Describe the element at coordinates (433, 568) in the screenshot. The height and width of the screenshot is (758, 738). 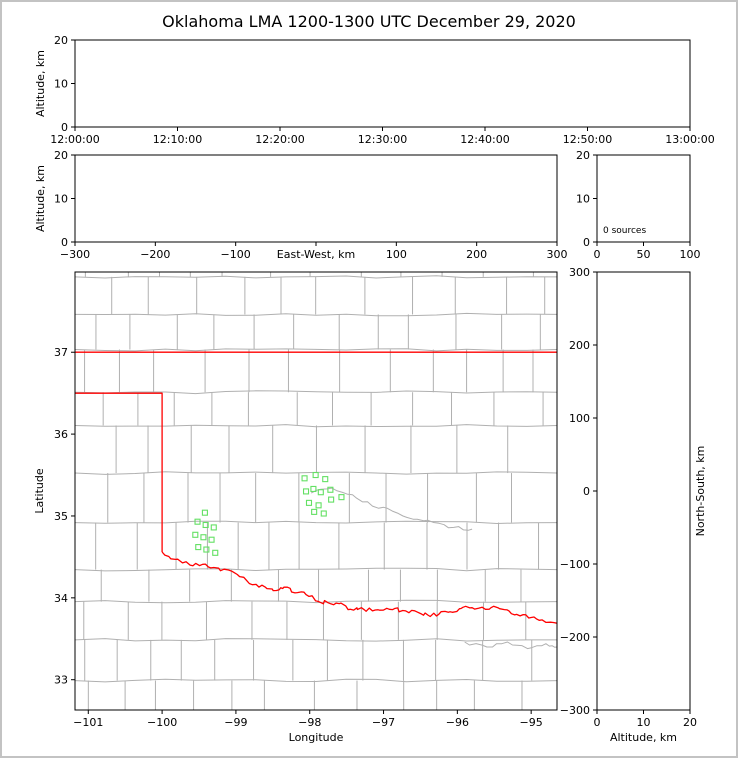
I see `river-lines-layer` at that location.